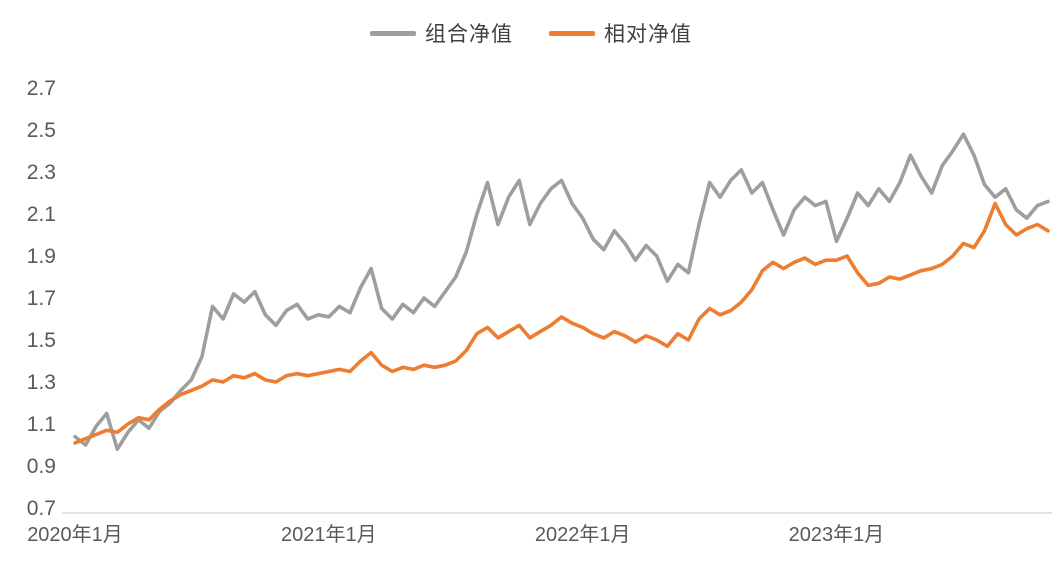 The image size is (1062, 561). Describe the element at coordinates (41, 256) in the screenshot. I see `y-axis-tick-label: 1.9` at that location.